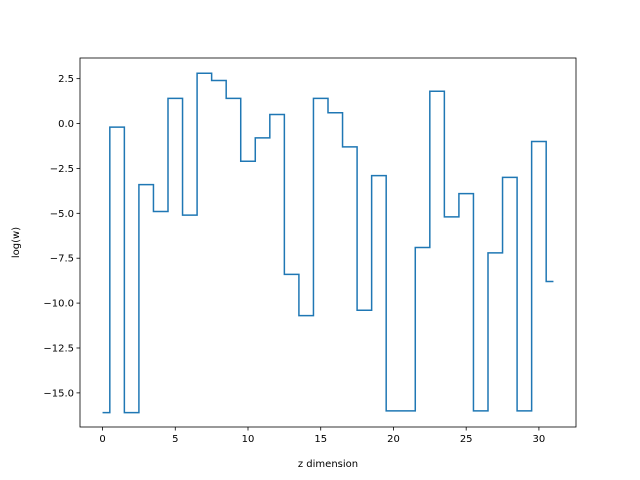 The height and width of the screenshot is (480, 640). What do you see at coordinates (320, 439) in the screenshot?
I see `x-tick-label: 15` at bounding box center [320, 439].